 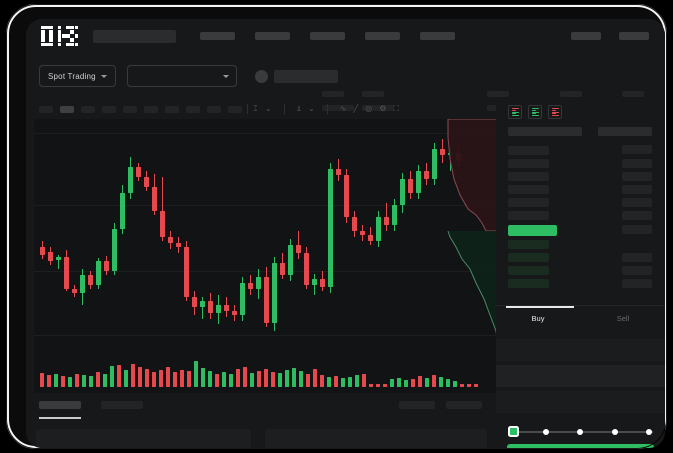 What do you see at coordinates (513, 431) in the screenshot?
I see `slider-handle` at bounding box center [513, 431].